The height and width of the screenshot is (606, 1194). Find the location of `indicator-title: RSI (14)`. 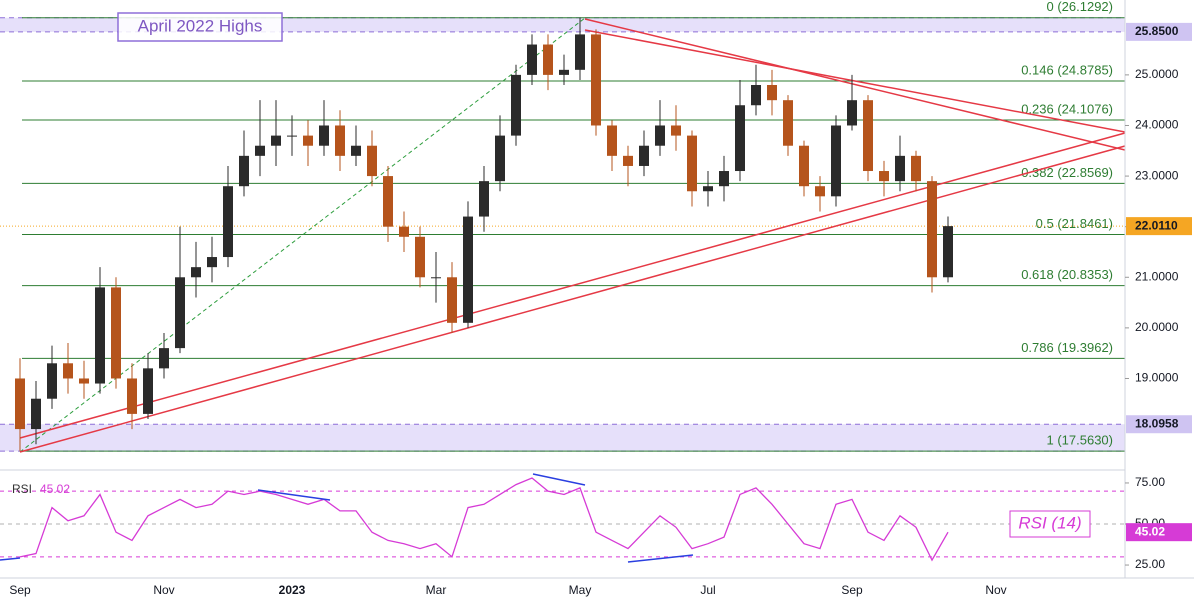

indicator-title: RSI (14) is located at coordinates (1049, 522).